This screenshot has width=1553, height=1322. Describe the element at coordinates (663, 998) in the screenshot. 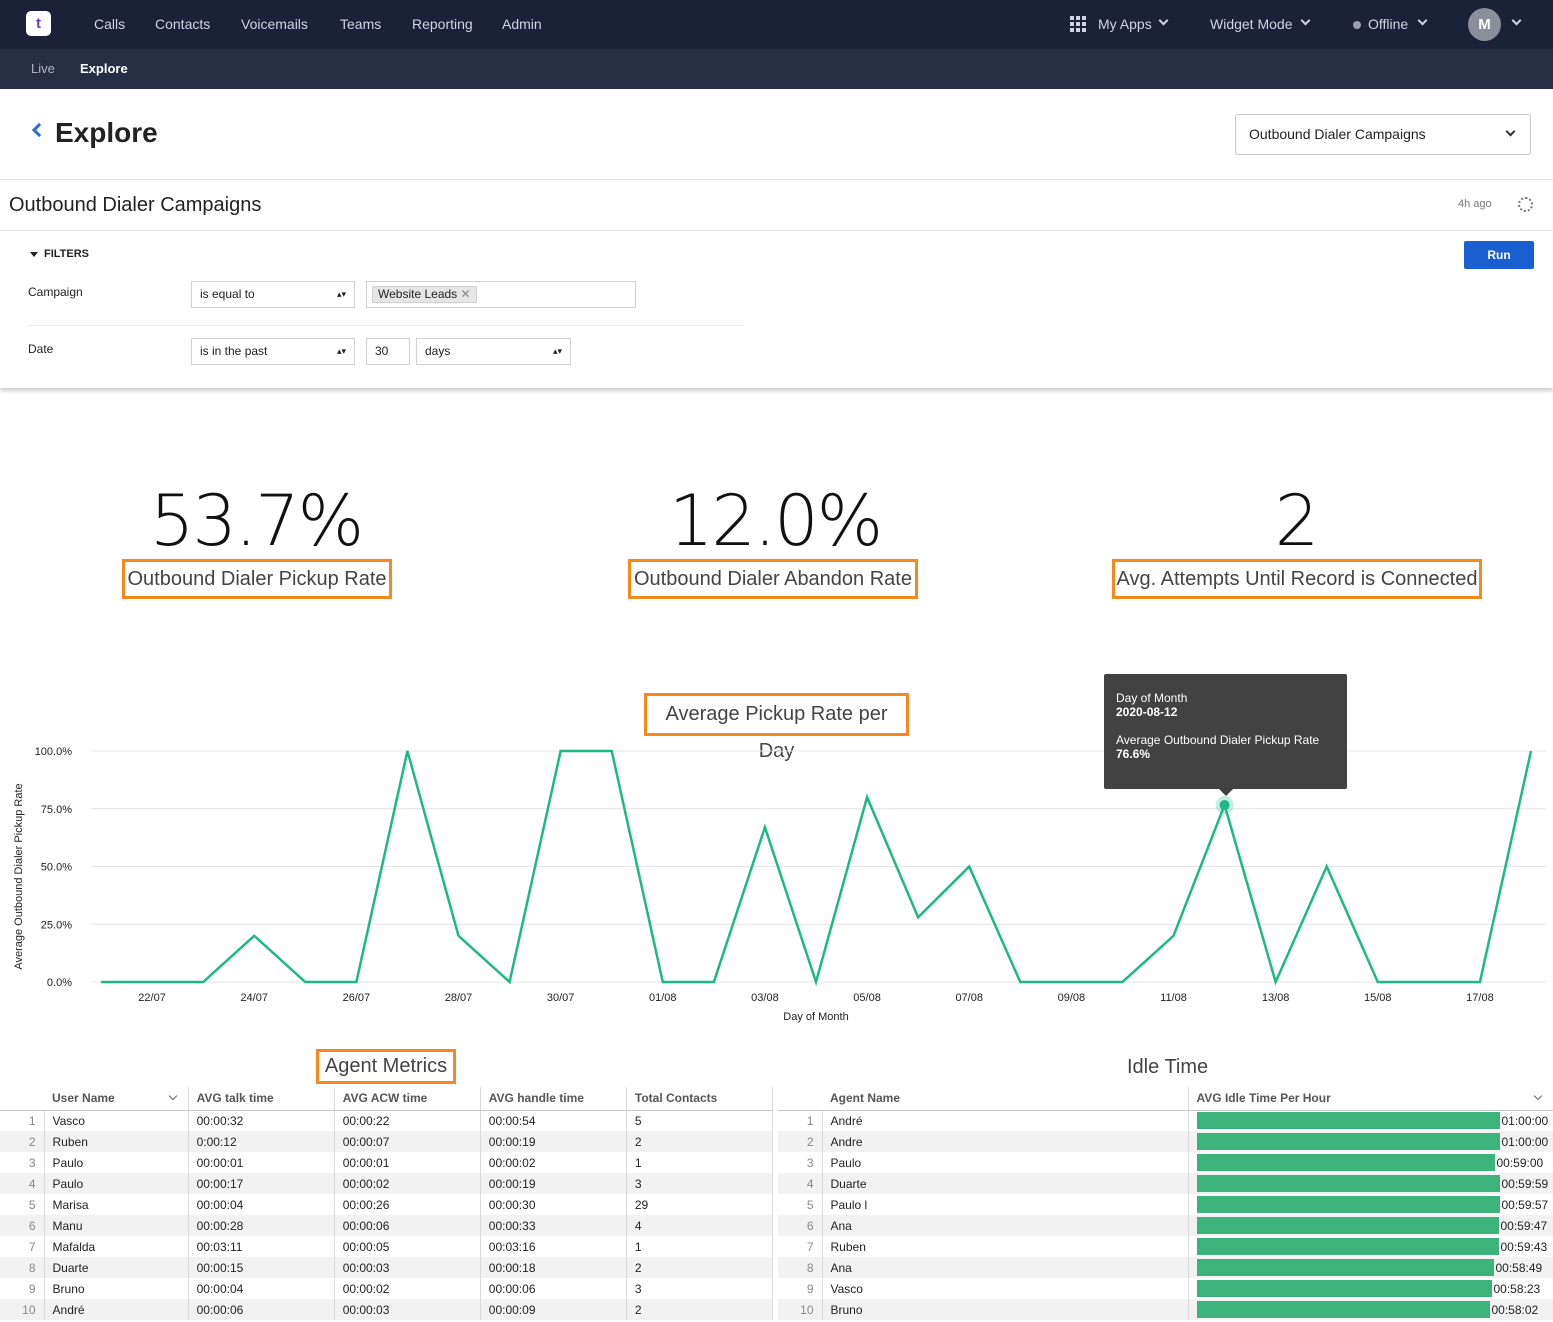

I see `x-tick-label: 01/08` at that location.